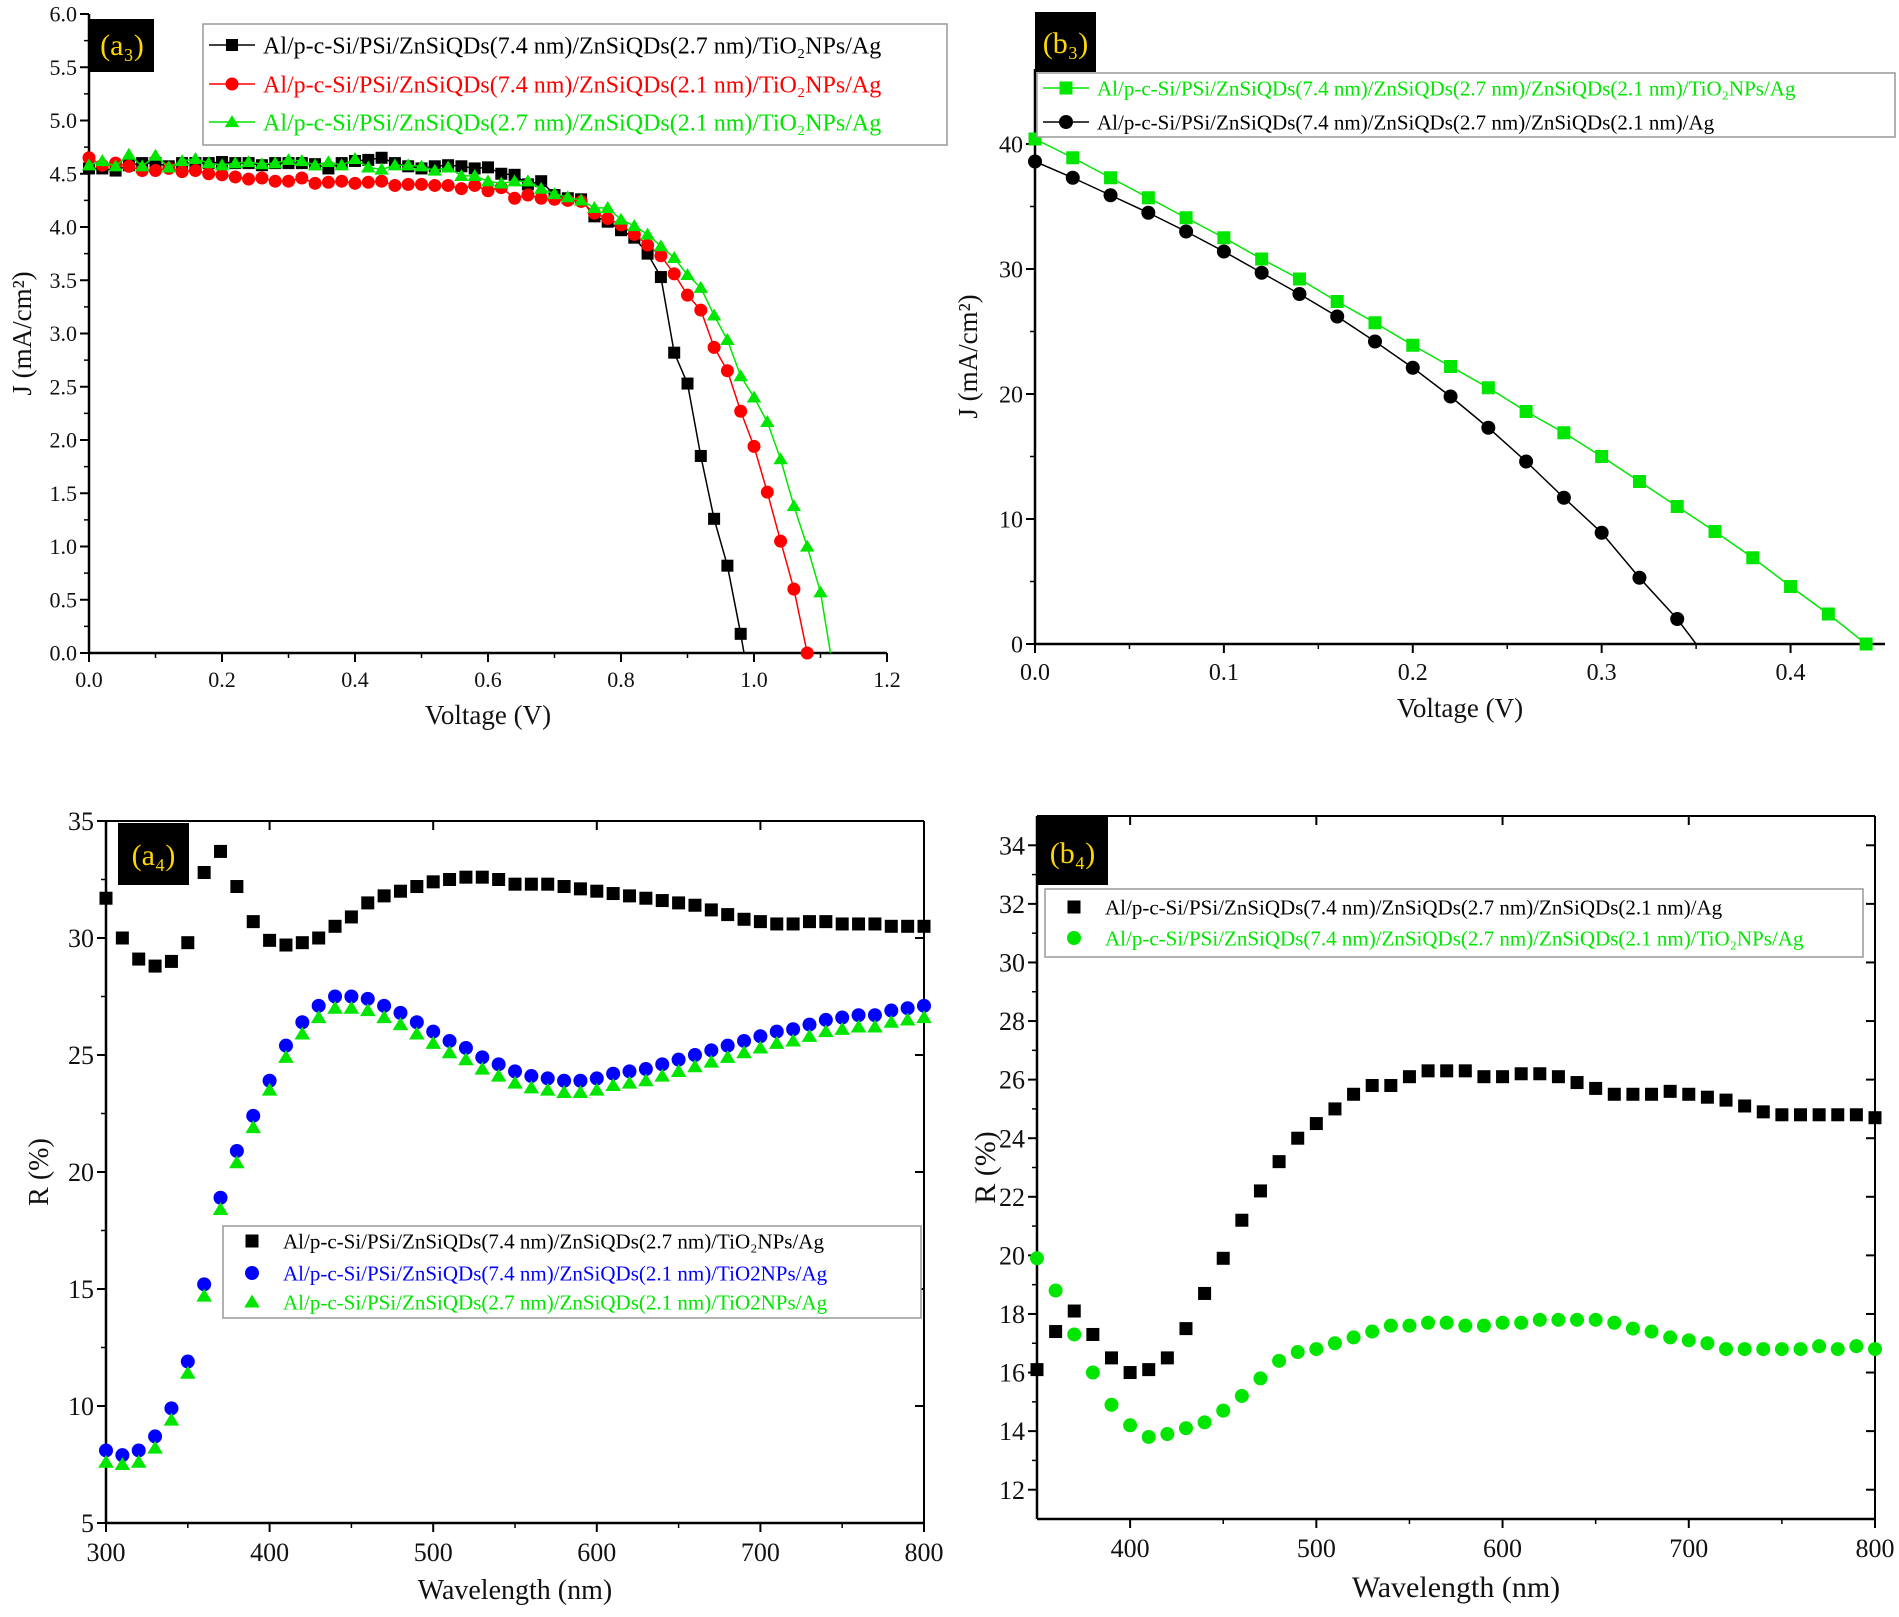 Image resolution: width=1899 pixels, height=1617 pixels. Describe the element at coordinates (64, 280) in the screenshot. I see `y-tick-label: 3.5` at that location.